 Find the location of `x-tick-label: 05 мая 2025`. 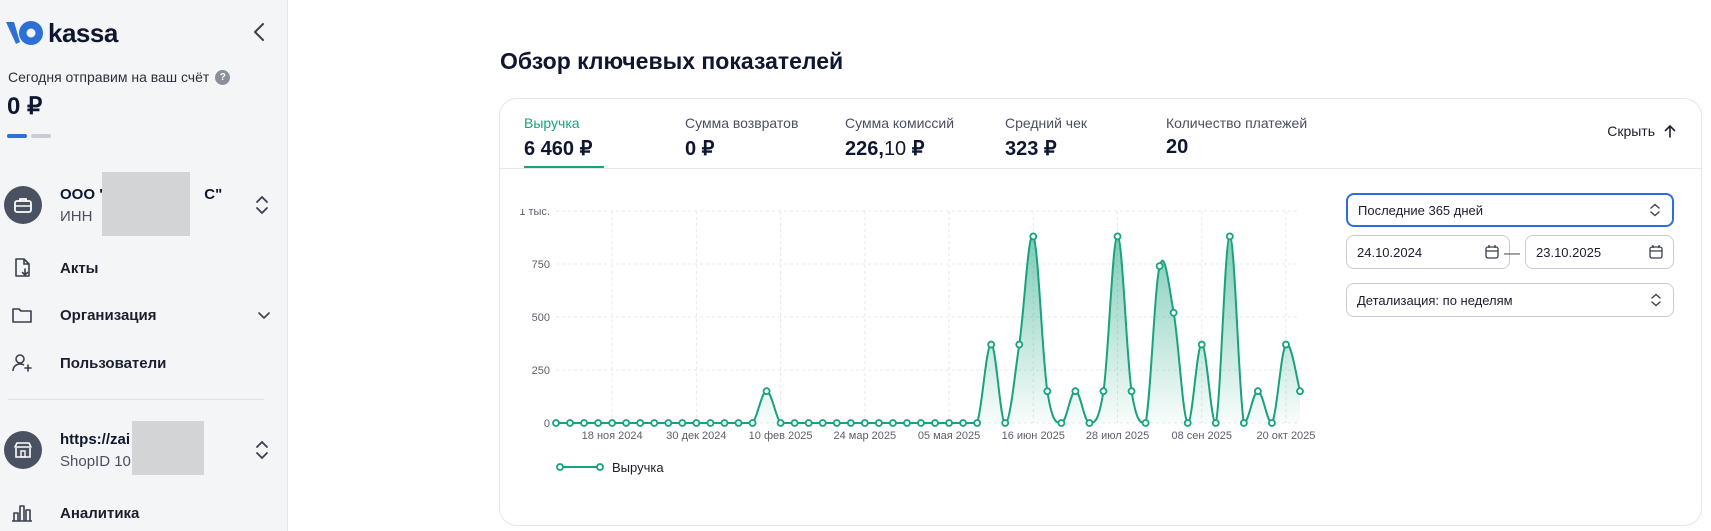

x-tick-label: 05 мая 2025 is located at coordinates (949, 436).